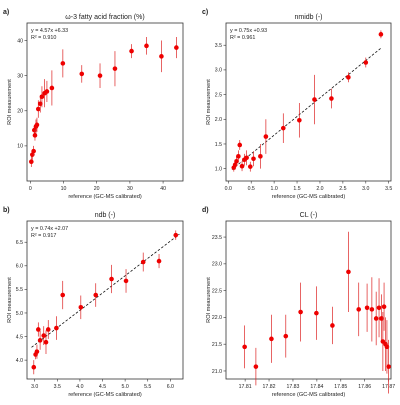 This screenshot has height=405, width=400. I want to click on y-tick-label: 2.0, so click(218, 120).